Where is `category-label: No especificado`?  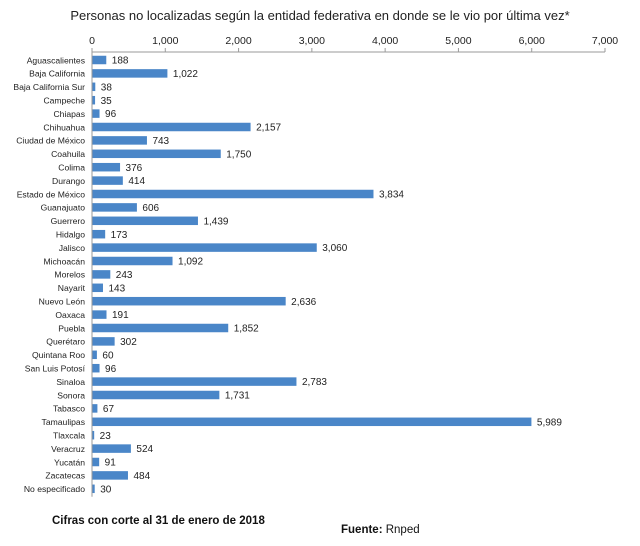 category-label: No especificado is located at coordinates (54, 489).